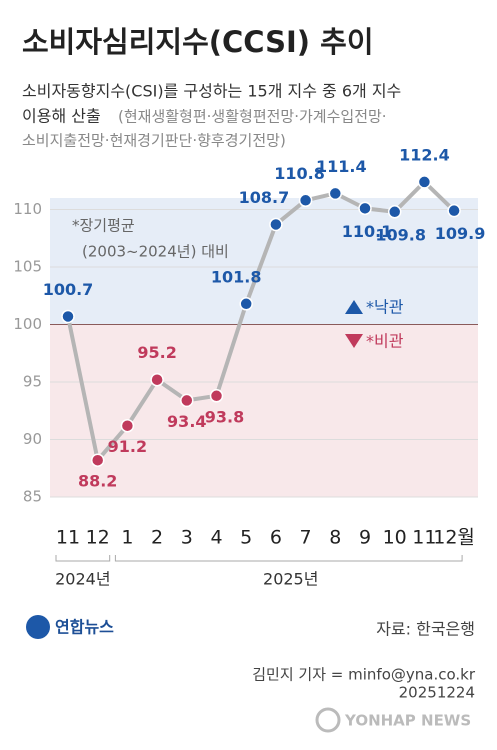 The image size is (497, 750). What do you see at coordinates (84, 627) in the screenshot?
I see `logo: 연합뉴스` at bounding box center [84, 627].